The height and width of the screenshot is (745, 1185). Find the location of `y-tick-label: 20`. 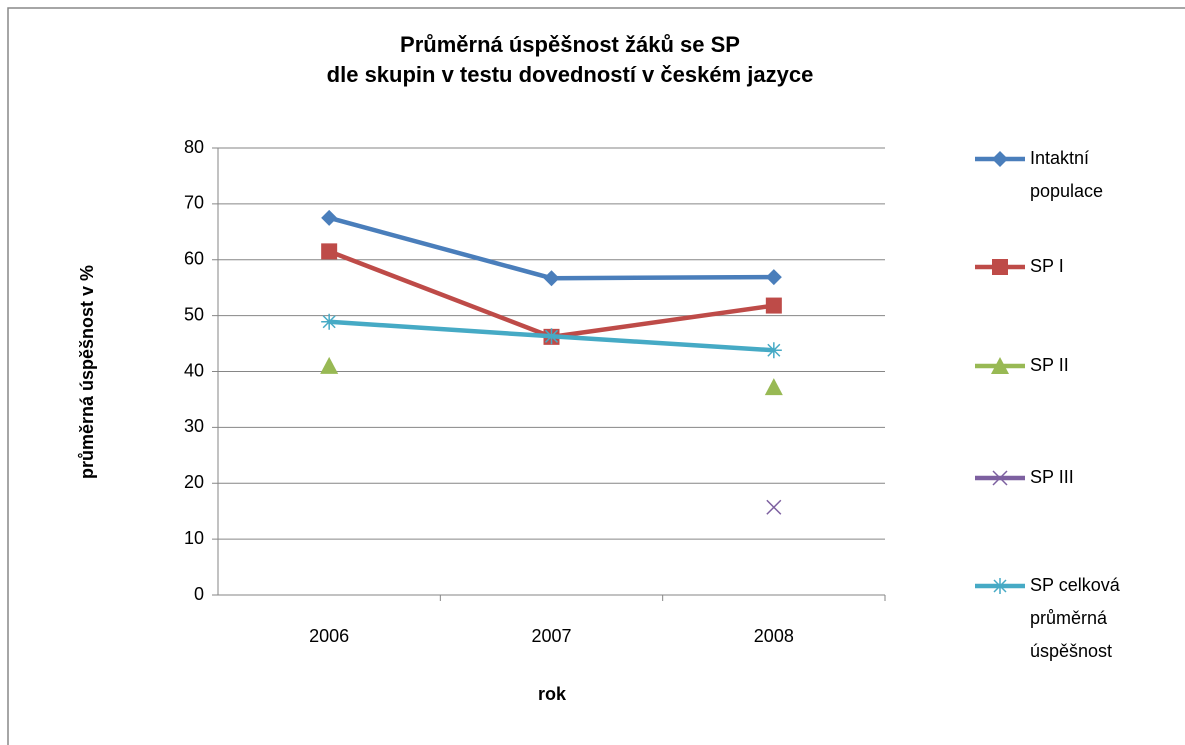

y-tick-label: 20 is located at coordinates (194, 482).